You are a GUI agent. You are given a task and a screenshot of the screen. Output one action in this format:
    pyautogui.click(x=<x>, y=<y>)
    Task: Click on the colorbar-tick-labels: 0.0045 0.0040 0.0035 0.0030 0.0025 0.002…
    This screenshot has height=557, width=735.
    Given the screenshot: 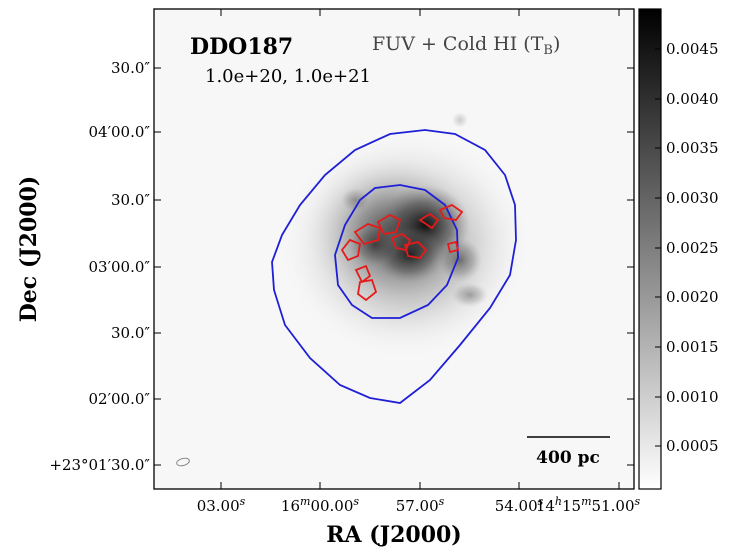 What is the action you would take?
    pyautogui.click(x=692, y=247)
    